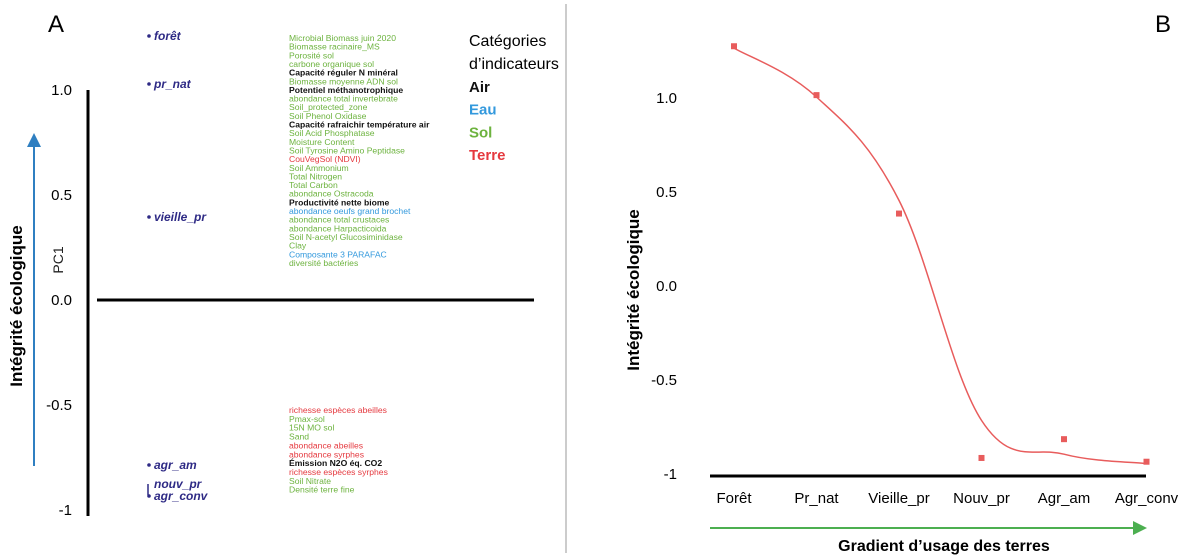  I want to click on indicator-label: Soil Acid Phosphatase, so click(332, 133).